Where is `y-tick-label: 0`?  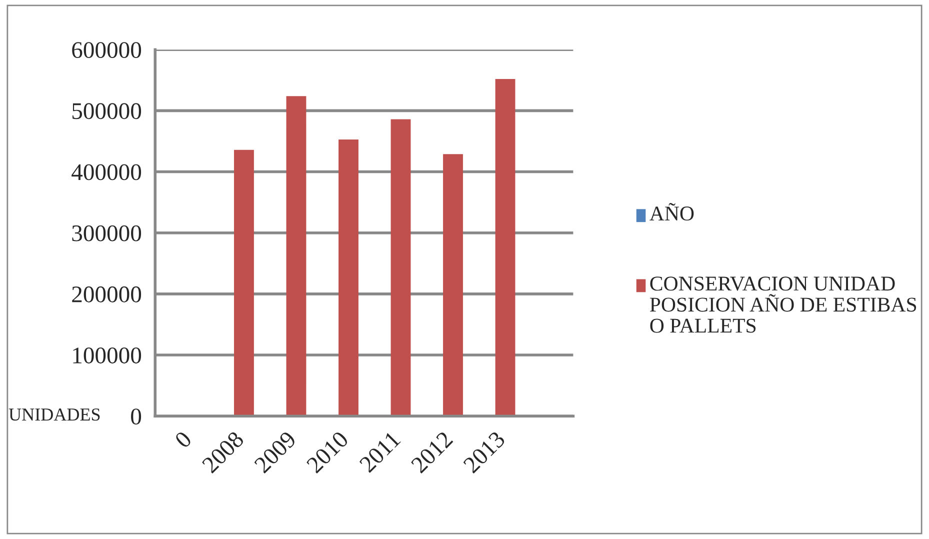 y-tick-label: 0 is located at coordinates (136, 416).